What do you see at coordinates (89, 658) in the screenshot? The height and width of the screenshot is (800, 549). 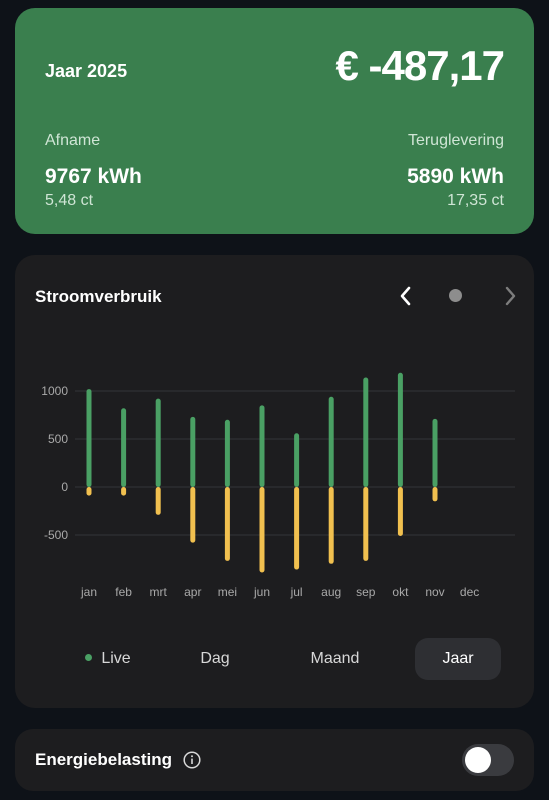 I see `live-dot-icon` at bounding box center [89, 658].